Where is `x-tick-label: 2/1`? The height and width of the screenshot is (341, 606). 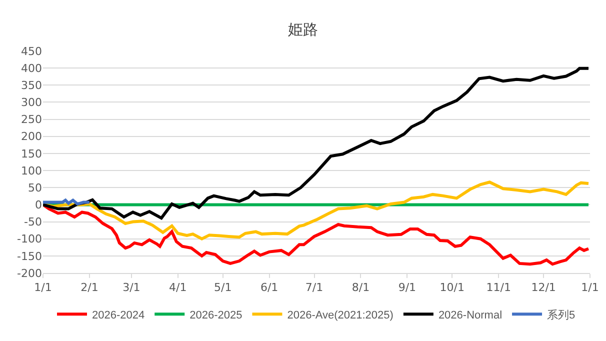
x-tick-label: 2/1 is located at coordinates (89, 287).